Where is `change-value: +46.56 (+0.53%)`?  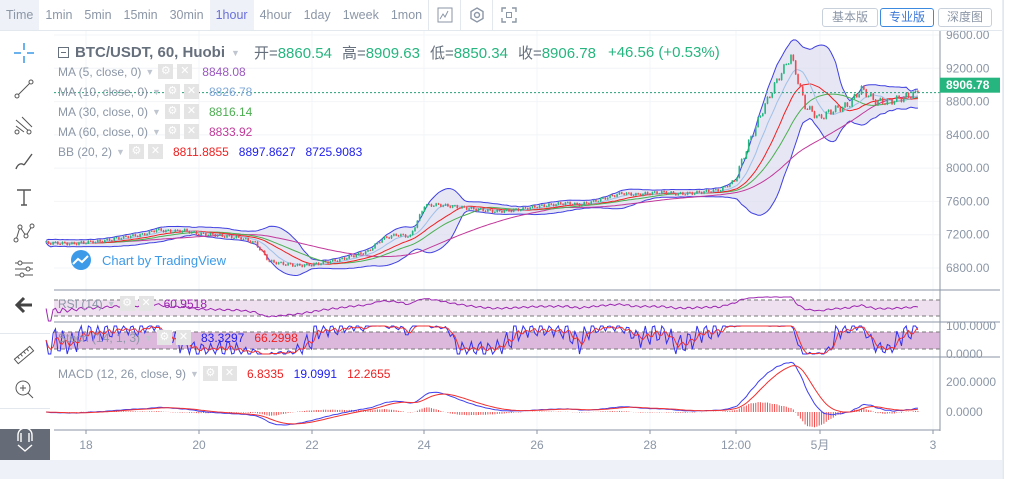
change-value: +46.56 (+0.53%) is located at coordinates (663, 52).